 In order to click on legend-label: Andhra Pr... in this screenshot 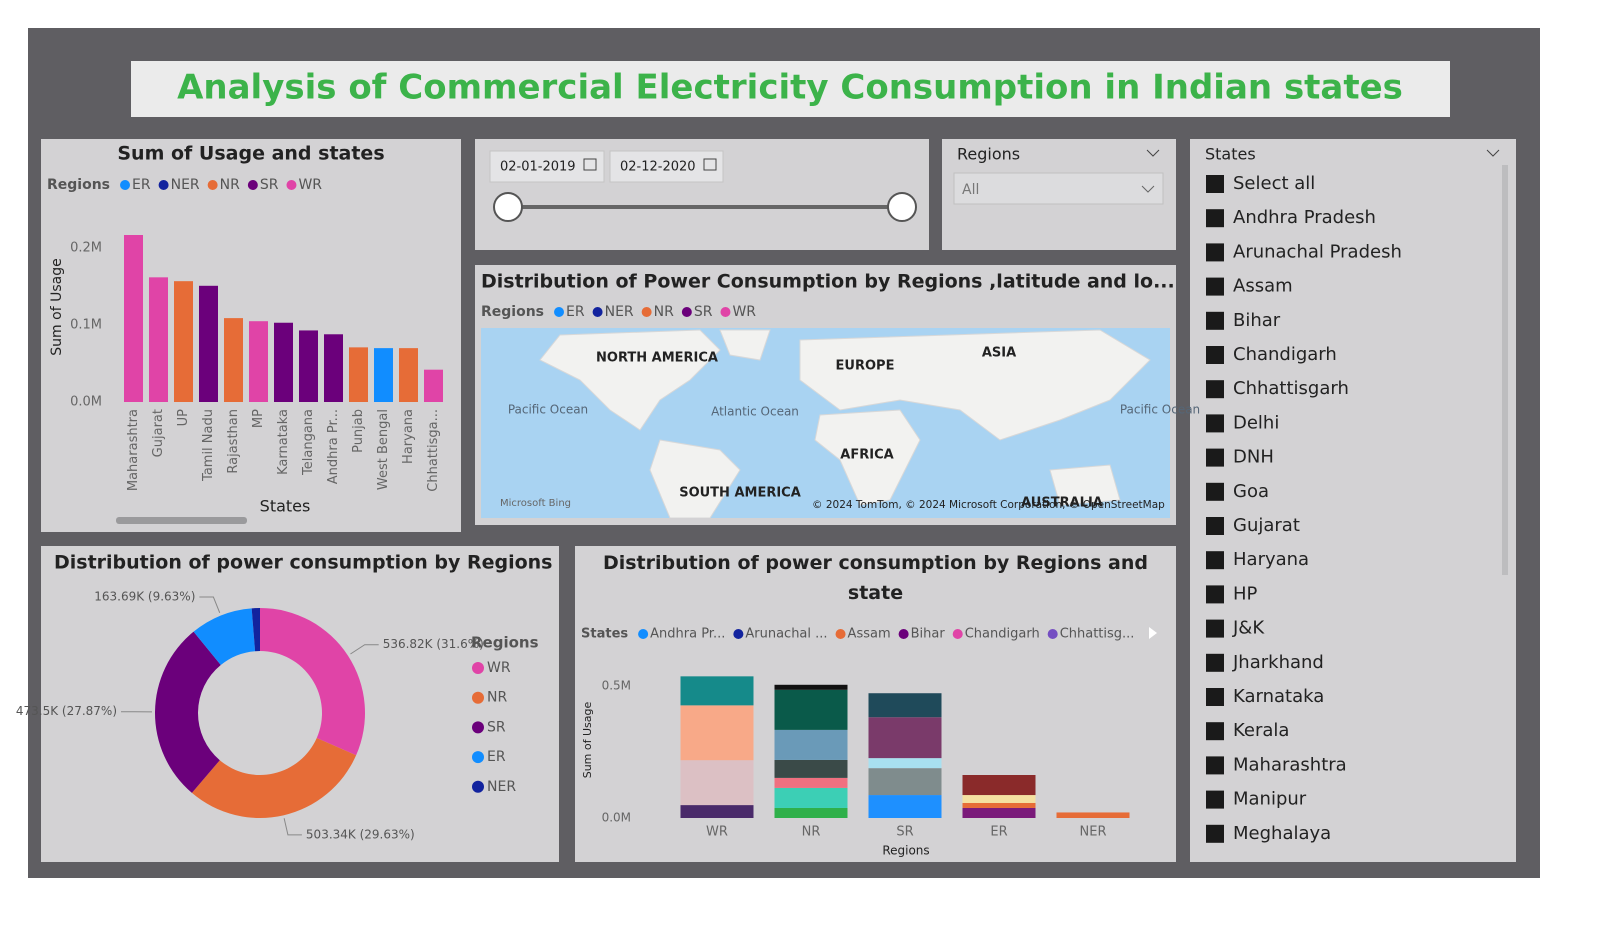, I will do `click(687, 634)`.